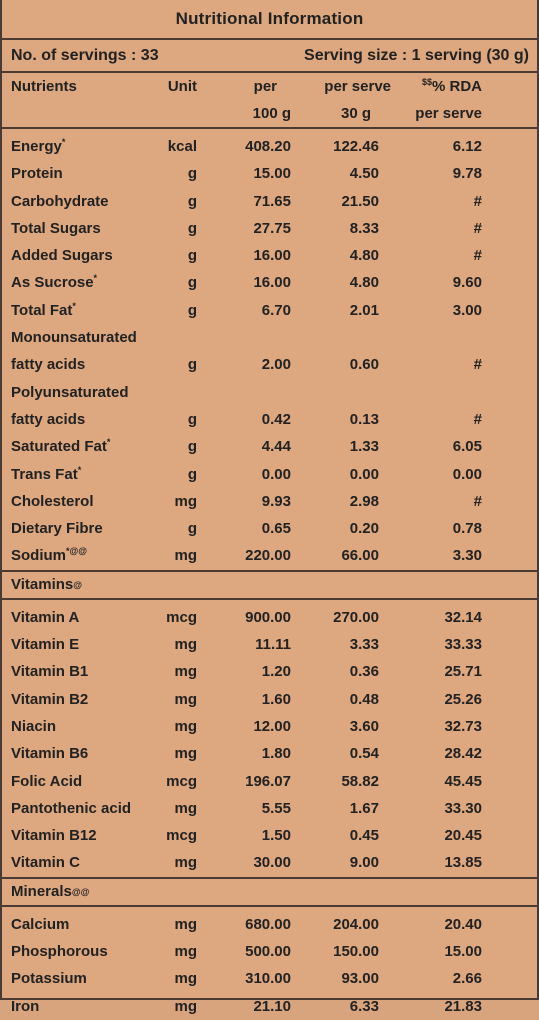 Image resolution: width=539 pixels, height=1020 pixels. What do you see at coordinates (276, 699) in the screenshot?
I see `vitamin-row-per100: 1.60` at bounding box center [276, 699].